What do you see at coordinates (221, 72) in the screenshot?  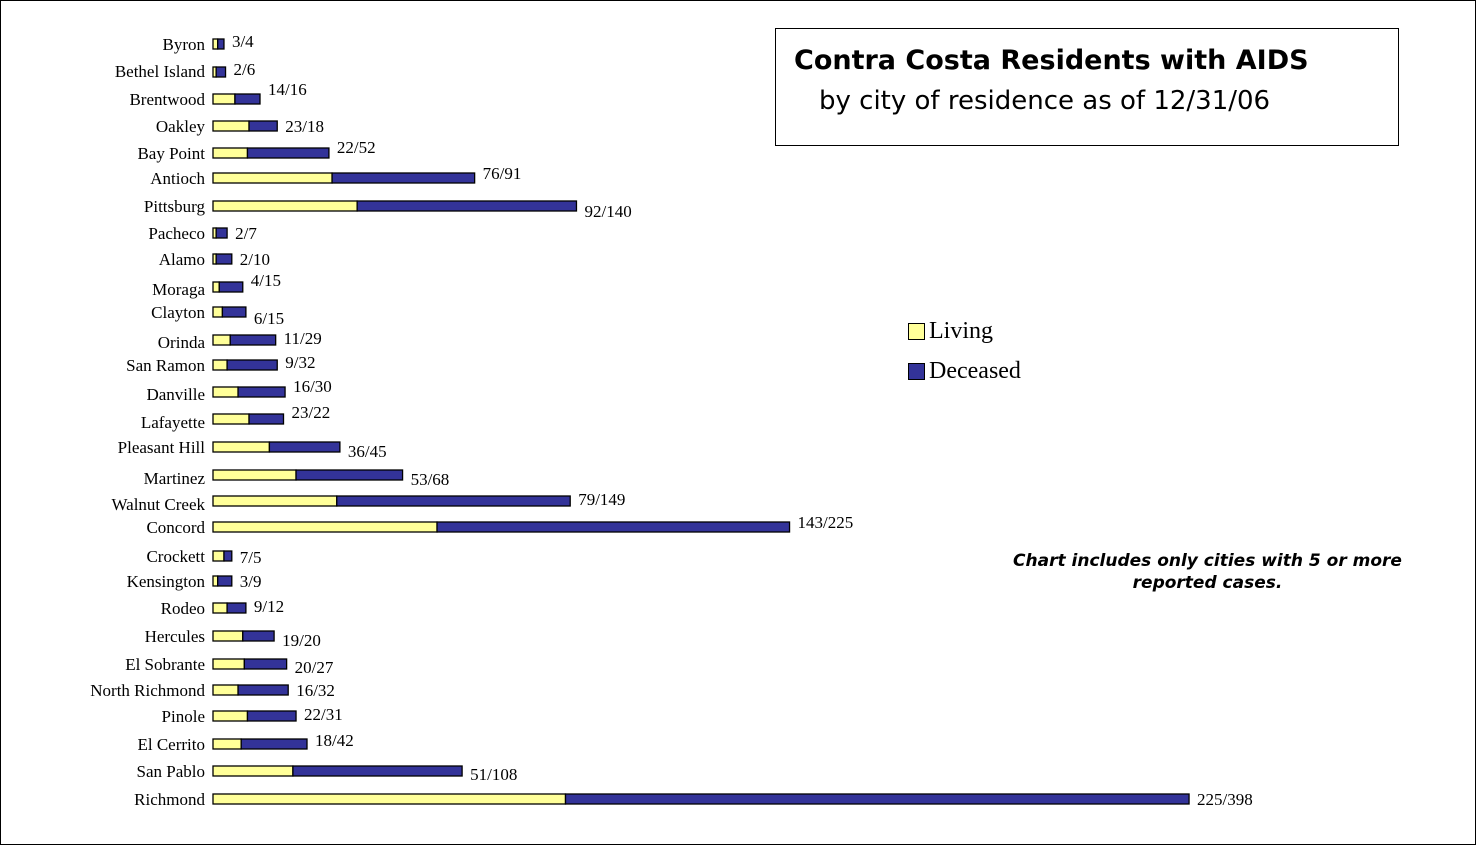 I see `bar-deceased-bethel-island` at bounding box center [221, 72].